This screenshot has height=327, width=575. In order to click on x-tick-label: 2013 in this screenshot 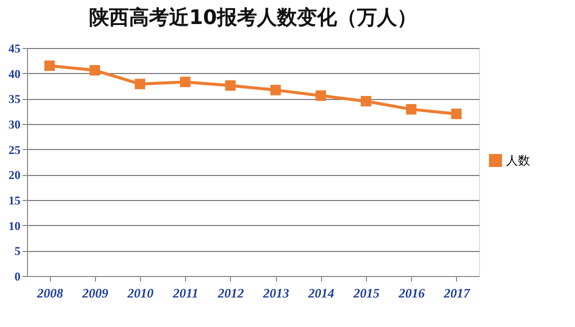, I will do `click(276, 293)`.